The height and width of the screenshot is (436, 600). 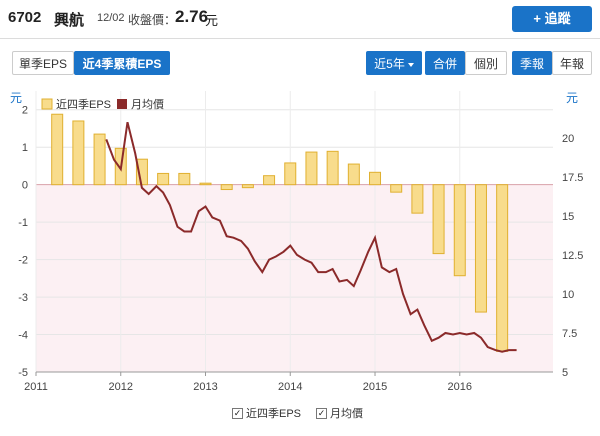 I want to click on toggle-eps-label: 近四季EPS, so click(x=274, y=414).